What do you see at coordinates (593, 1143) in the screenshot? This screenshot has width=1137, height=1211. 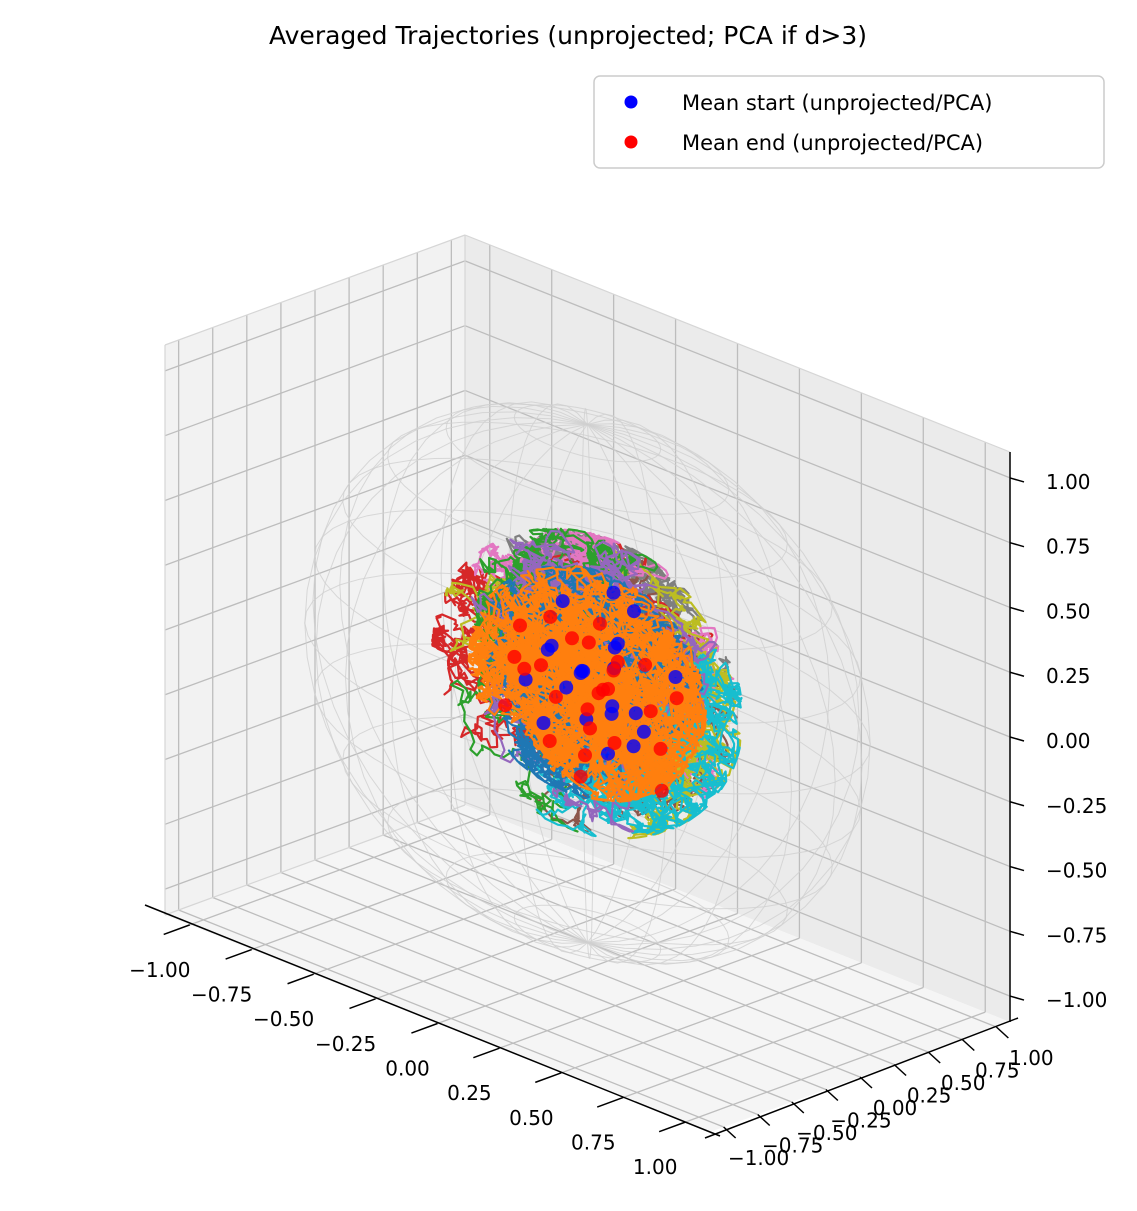 I see `x-tick-label: 0.75` at bounding box center [593, 1143].